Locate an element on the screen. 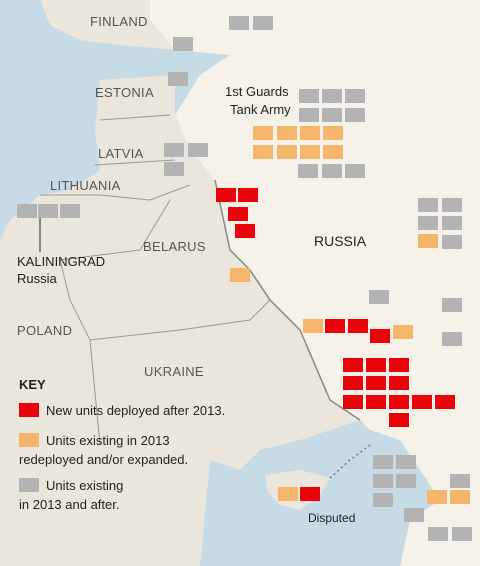  country-label: LATVIA is located at coordinates (121, 153).